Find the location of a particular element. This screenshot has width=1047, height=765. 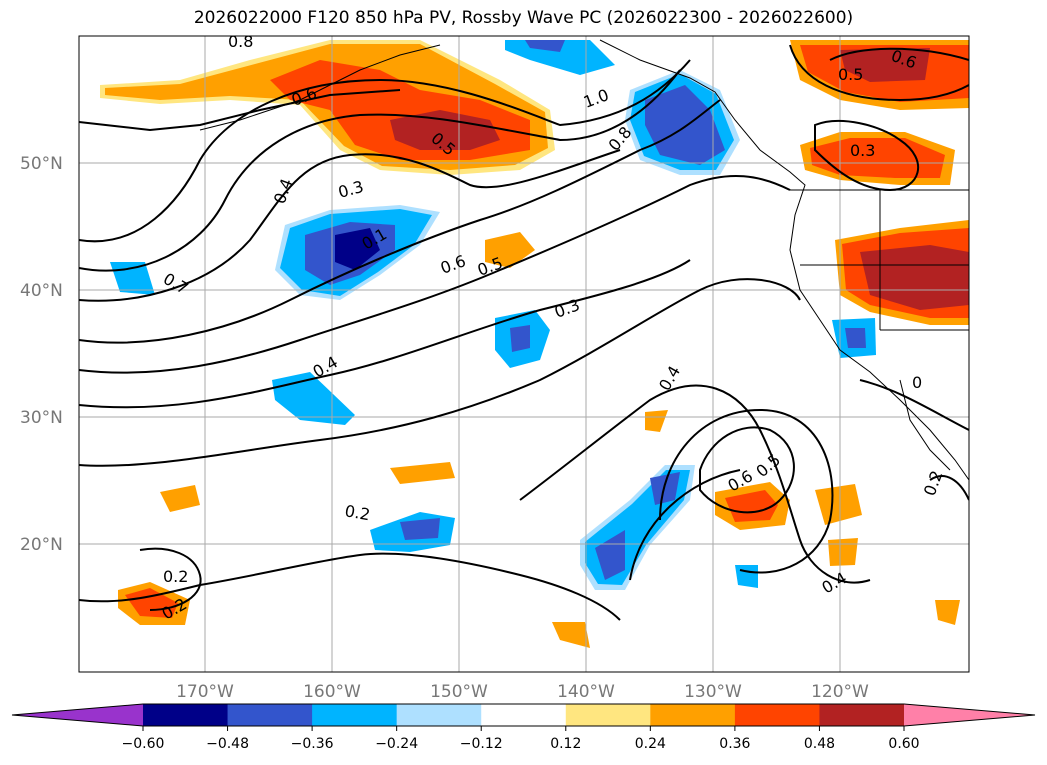

colorbar-tick-label: −0.60 is located at coordinates (143, 744).